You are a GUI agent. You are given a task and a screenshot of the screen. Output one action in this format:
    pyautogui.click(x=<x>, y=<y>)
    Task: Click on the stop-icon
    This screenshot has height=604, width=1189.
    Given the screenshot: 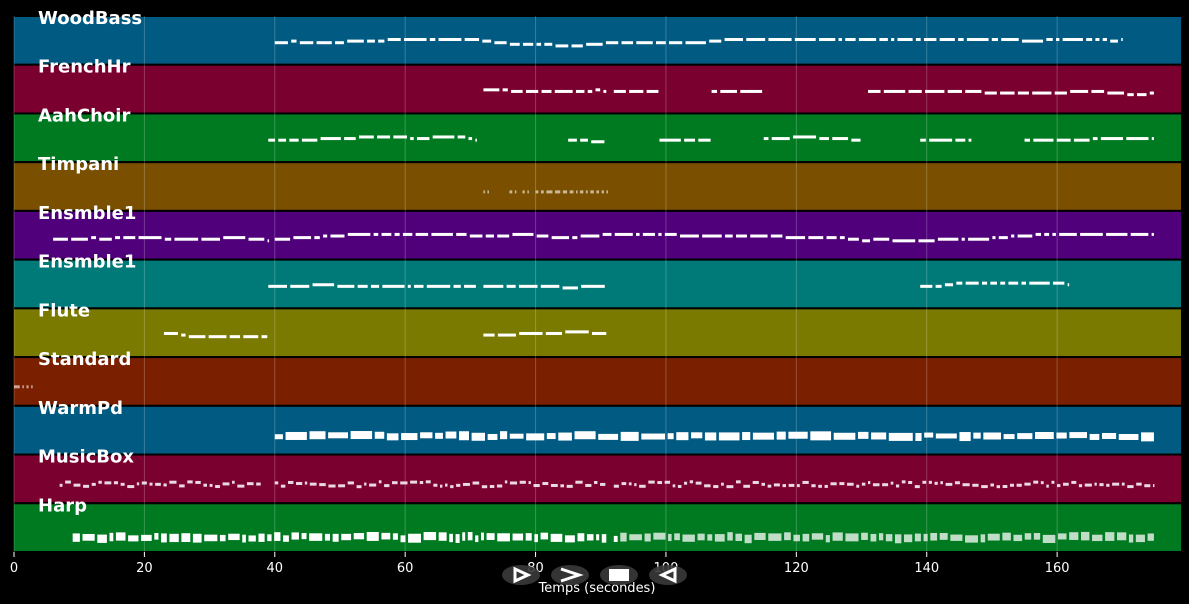 What is the action you would take?
    pyautogui.click(x=619, y=575)
    